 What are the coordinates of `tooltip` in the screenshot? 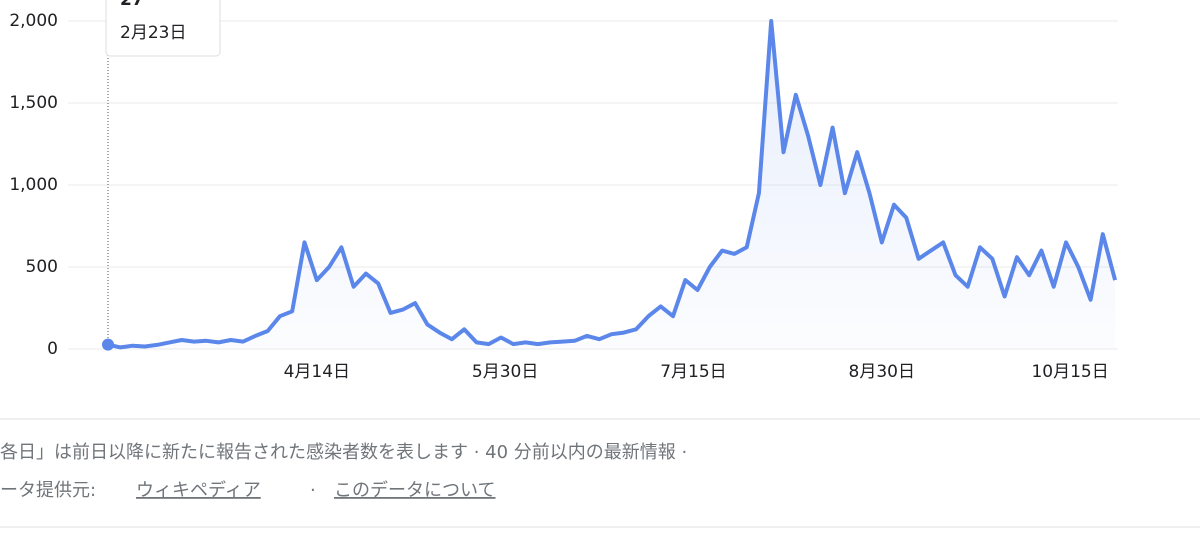 It's located at (163, 28).